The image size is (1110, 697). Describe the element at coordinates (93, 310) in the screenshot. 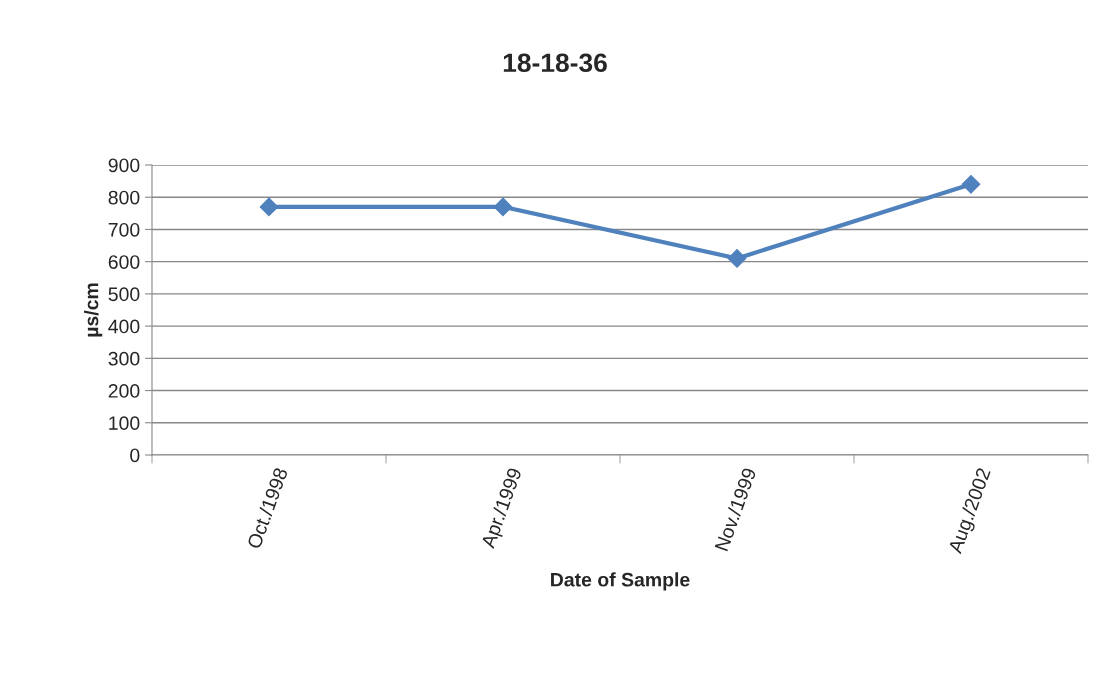

I see `y-axis-title: µs/cm` at that location.